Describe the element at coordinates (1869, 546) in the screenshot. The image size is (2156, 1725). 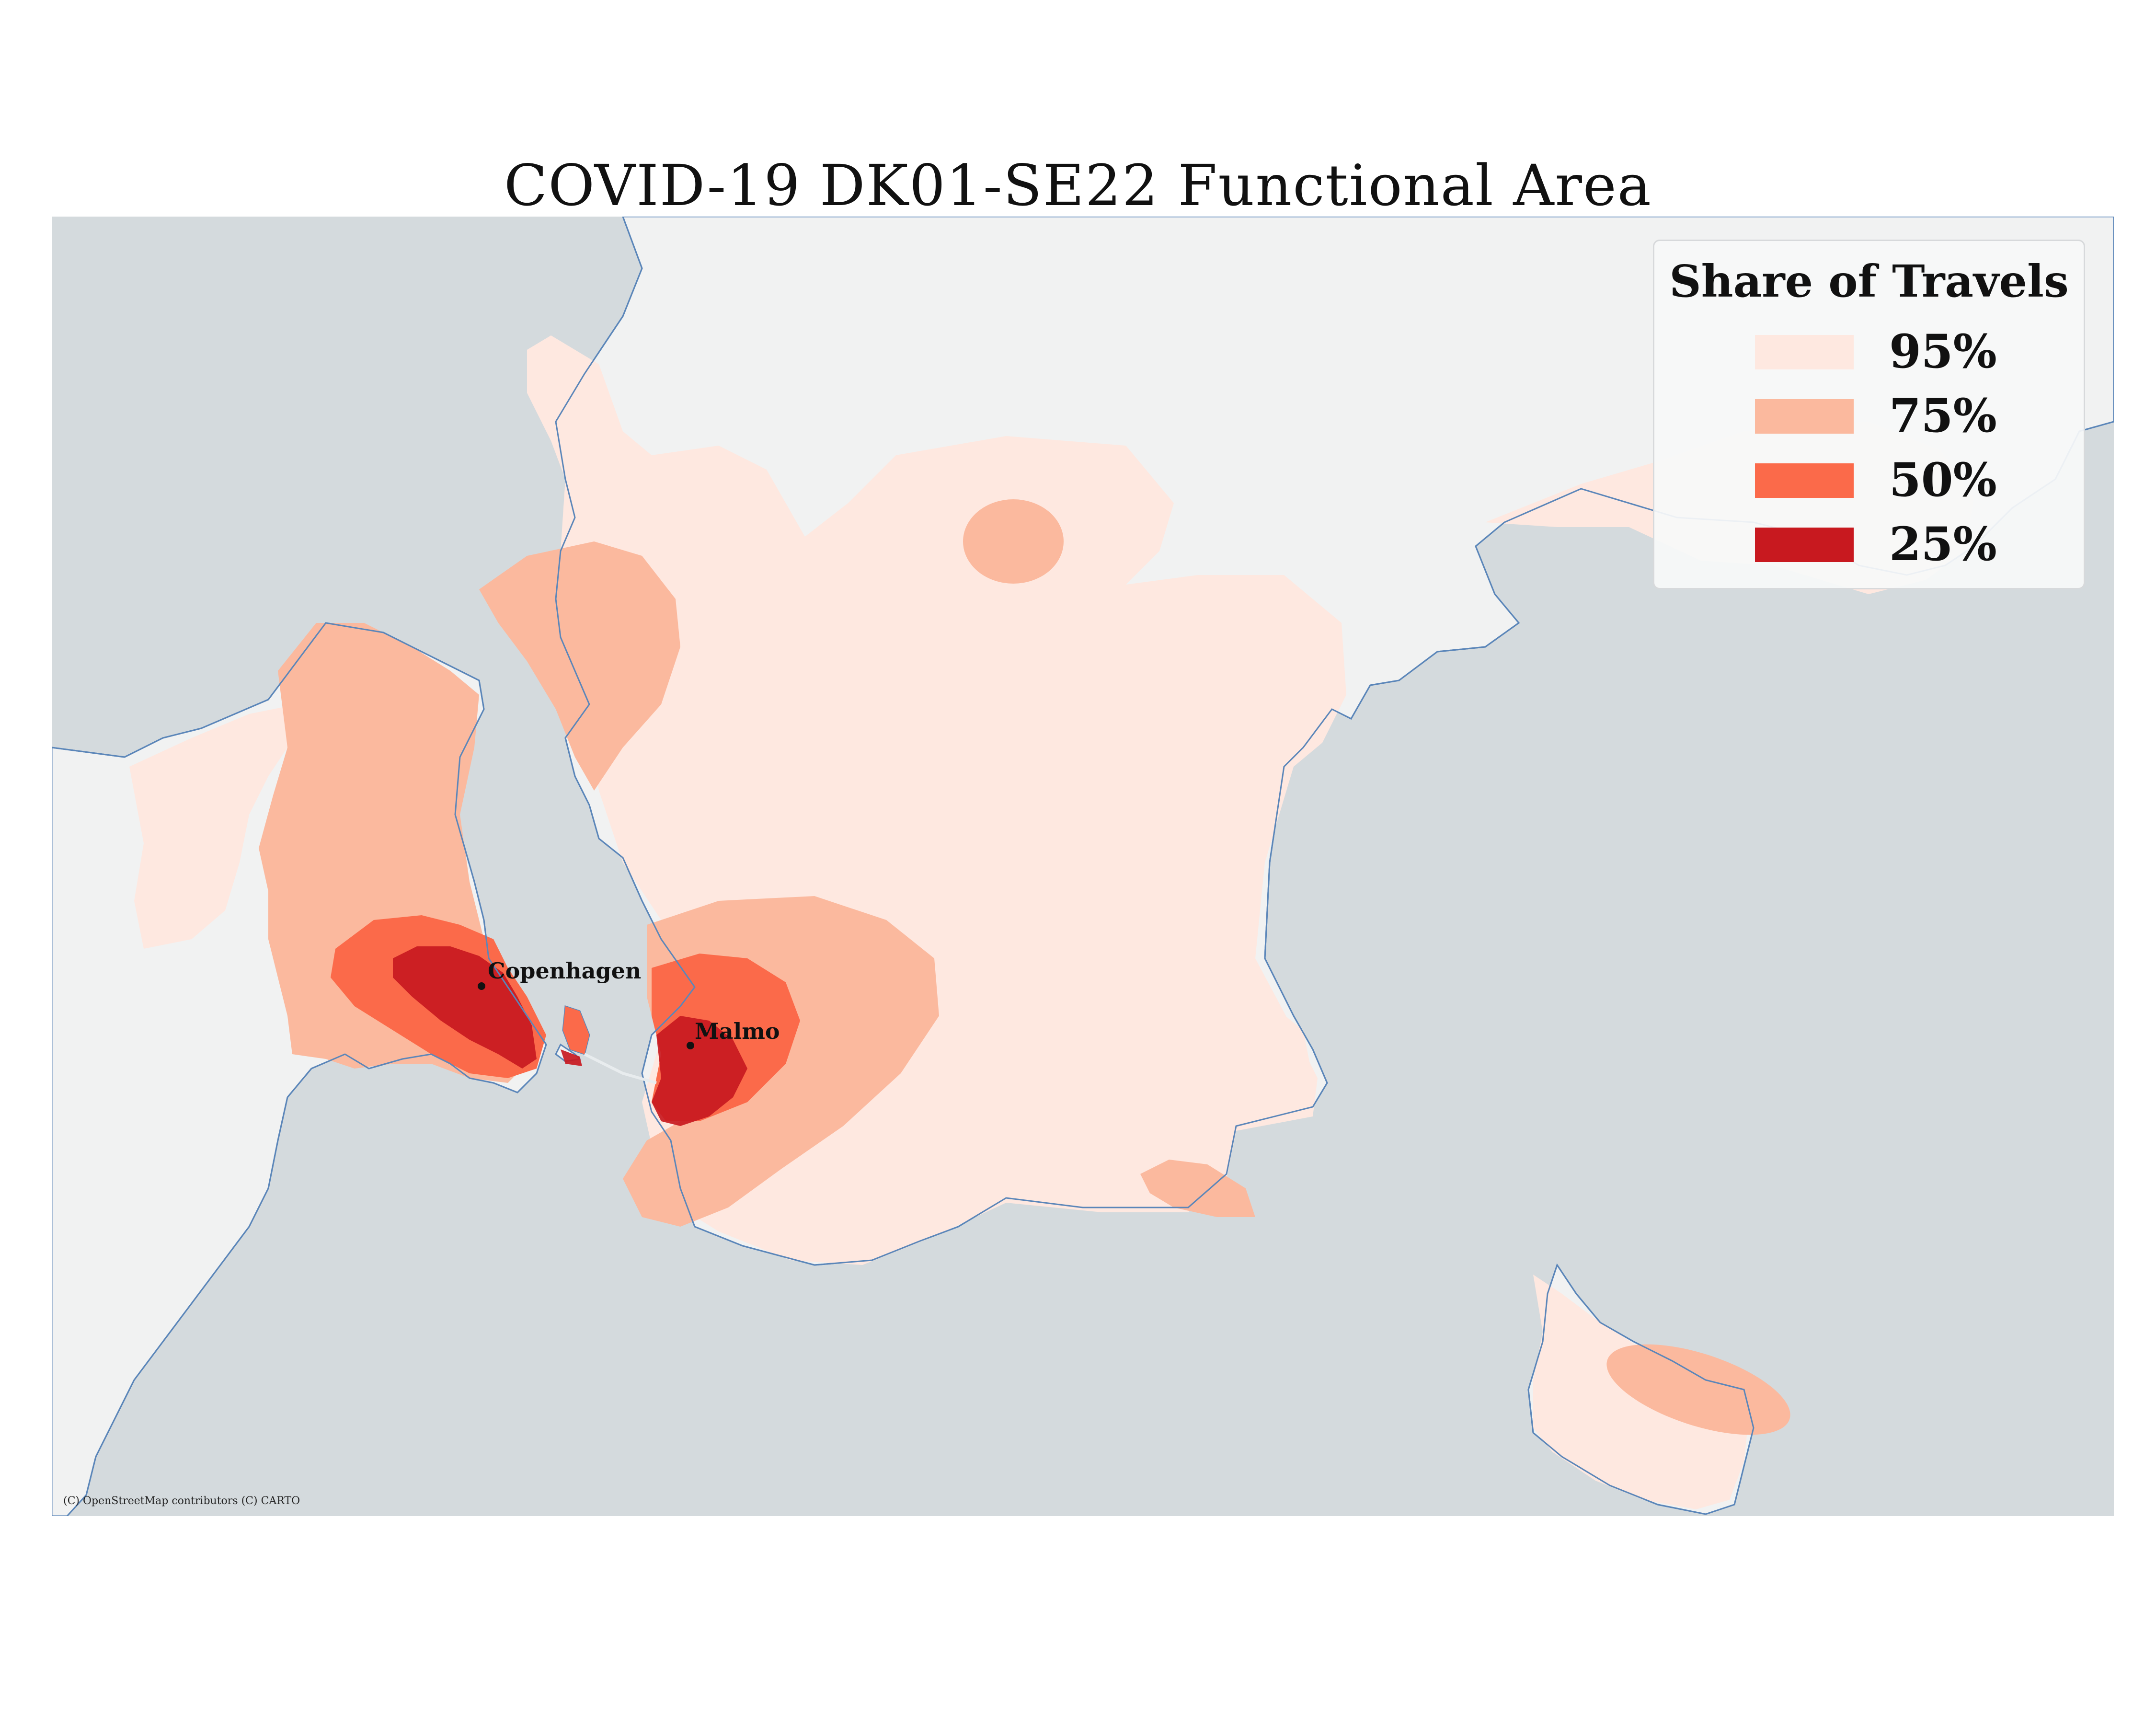
I see `legend-item: 25%` at that location.